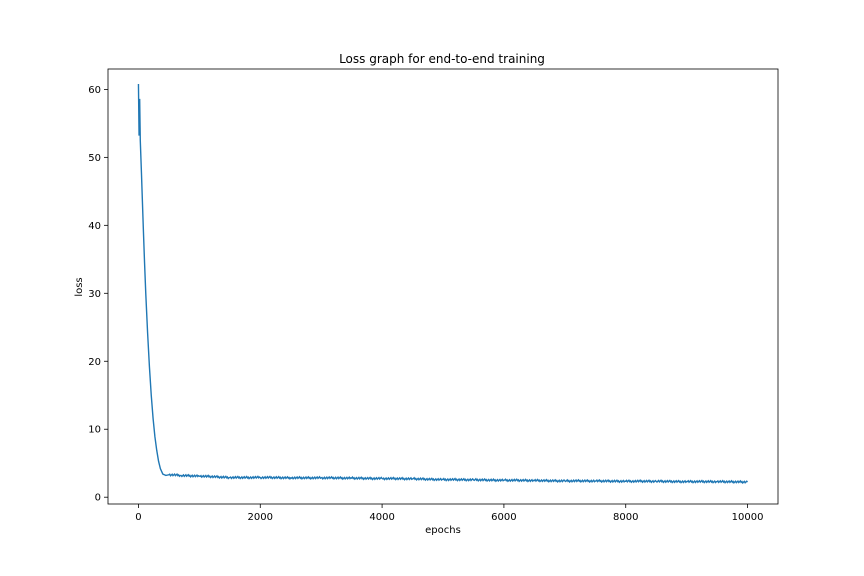  I want to click on y-tick-label: 30, so click(94, 294).